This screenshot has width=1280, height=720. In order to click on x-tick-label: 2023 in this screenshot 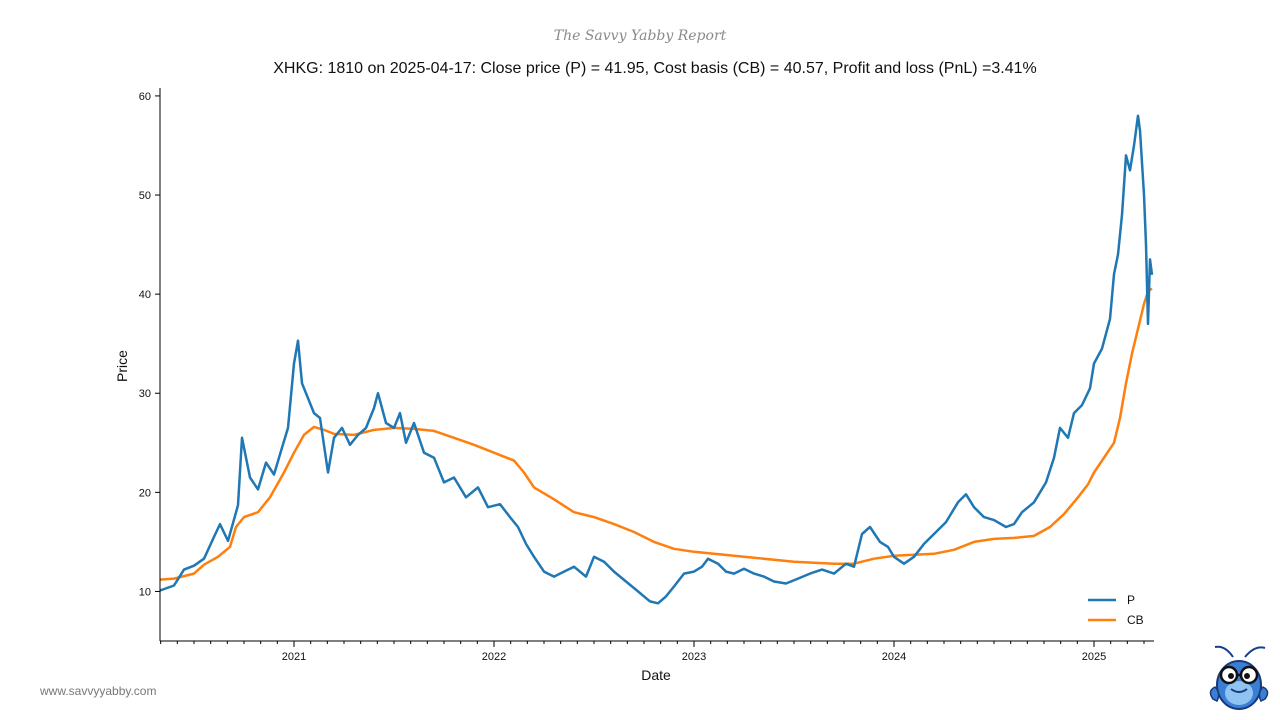, I will do `click(694, 657)`.